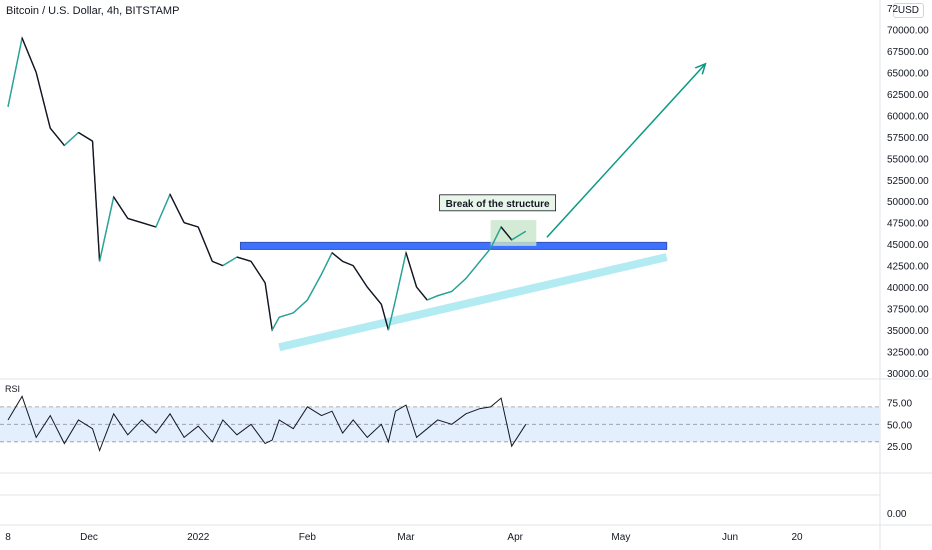  Describe the element at coordinates (89, 537) in the screenshot. I see `time-tick-label: Dec` at that location.